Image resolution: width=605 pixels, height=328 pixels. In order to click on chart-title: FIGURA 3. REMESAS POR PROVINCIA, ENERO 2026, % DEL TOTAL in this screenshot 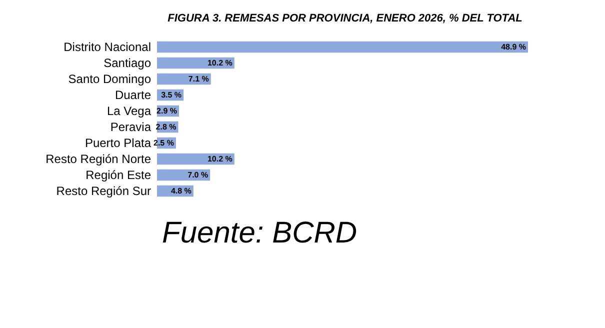, I will do `click(345, 18)`.